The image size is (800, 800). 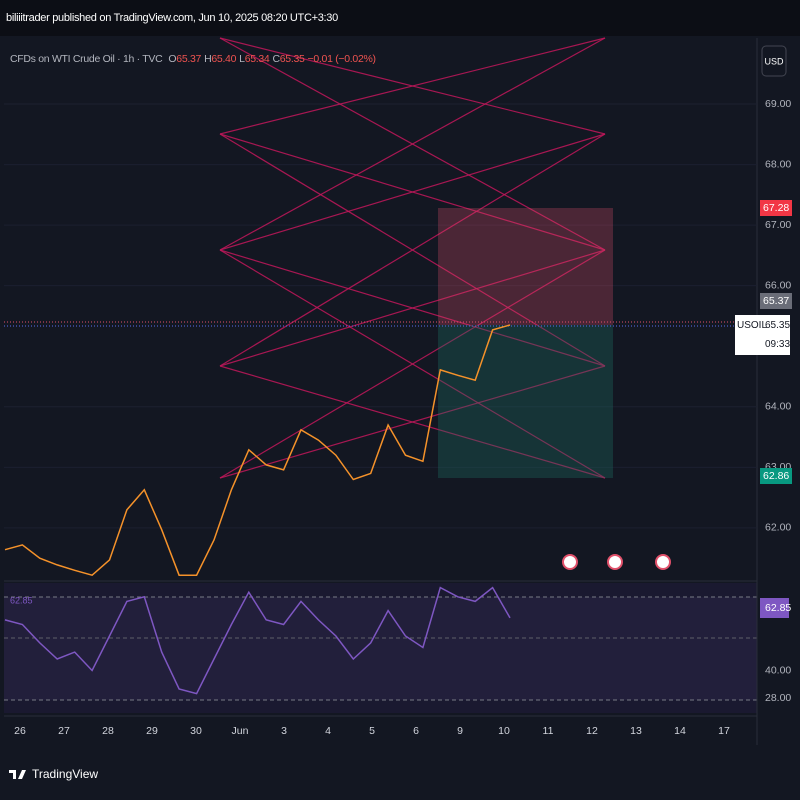 What do you see at coordinates (776, 301) in the screenshot?
I see `last-price: 65.37` at bounding box center [776, 301].